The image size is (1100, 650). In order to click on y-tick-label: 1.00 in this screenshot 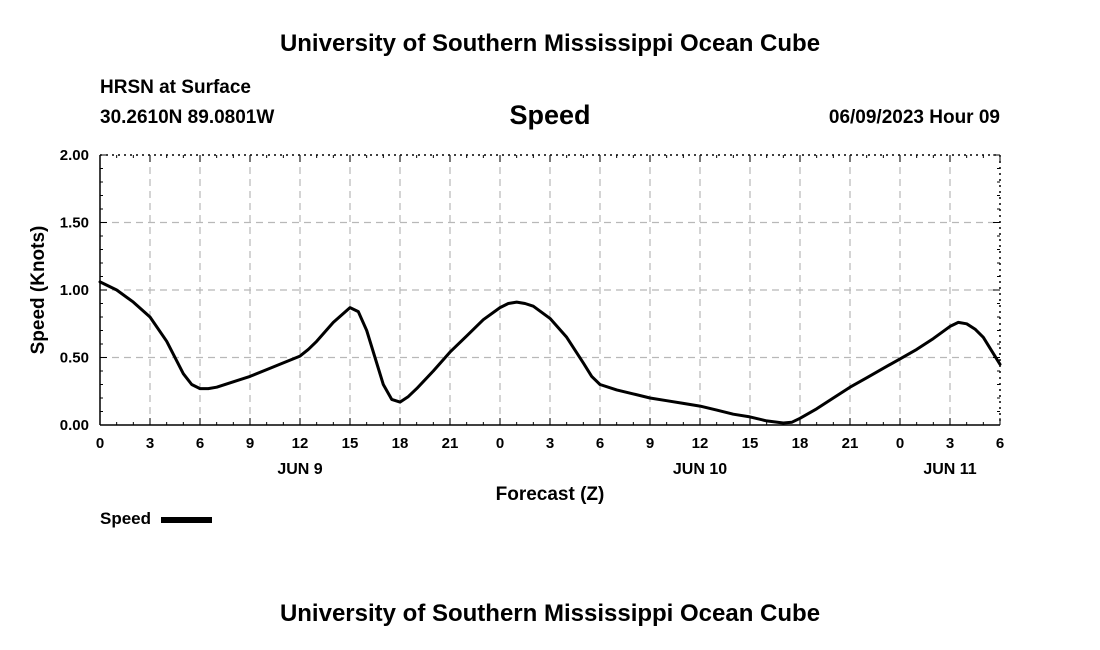, I will do `click(74, 290)`.